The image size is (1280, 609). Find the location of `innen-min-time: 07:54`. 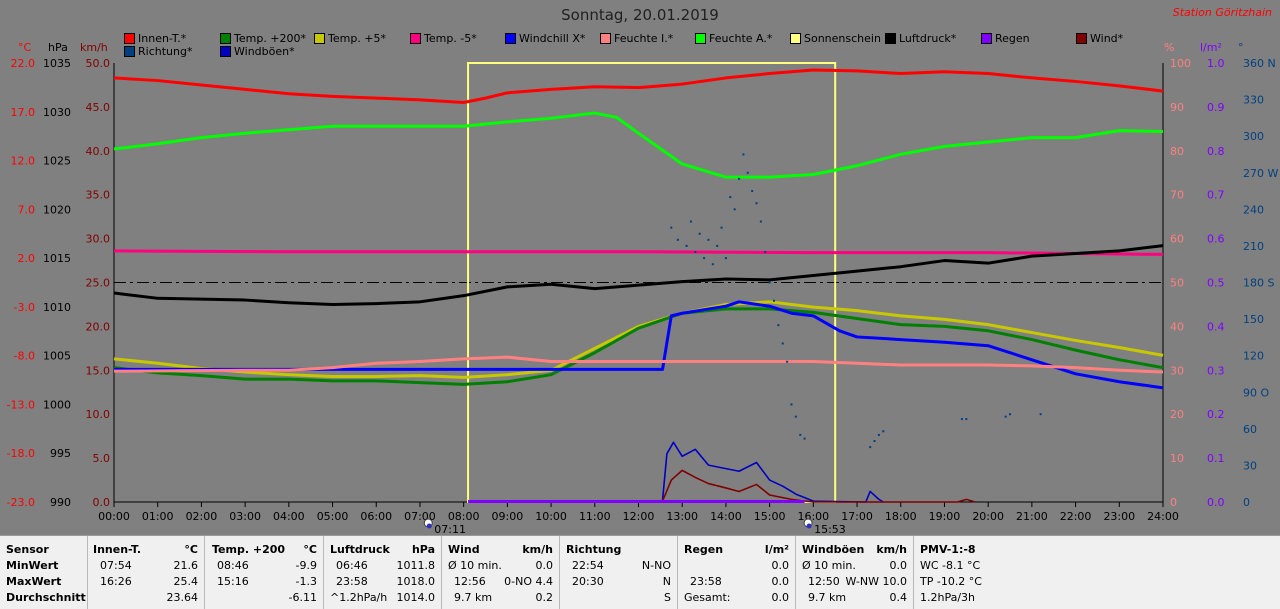

innen-min-time: 07:54 is located at coordinates (116, 565).